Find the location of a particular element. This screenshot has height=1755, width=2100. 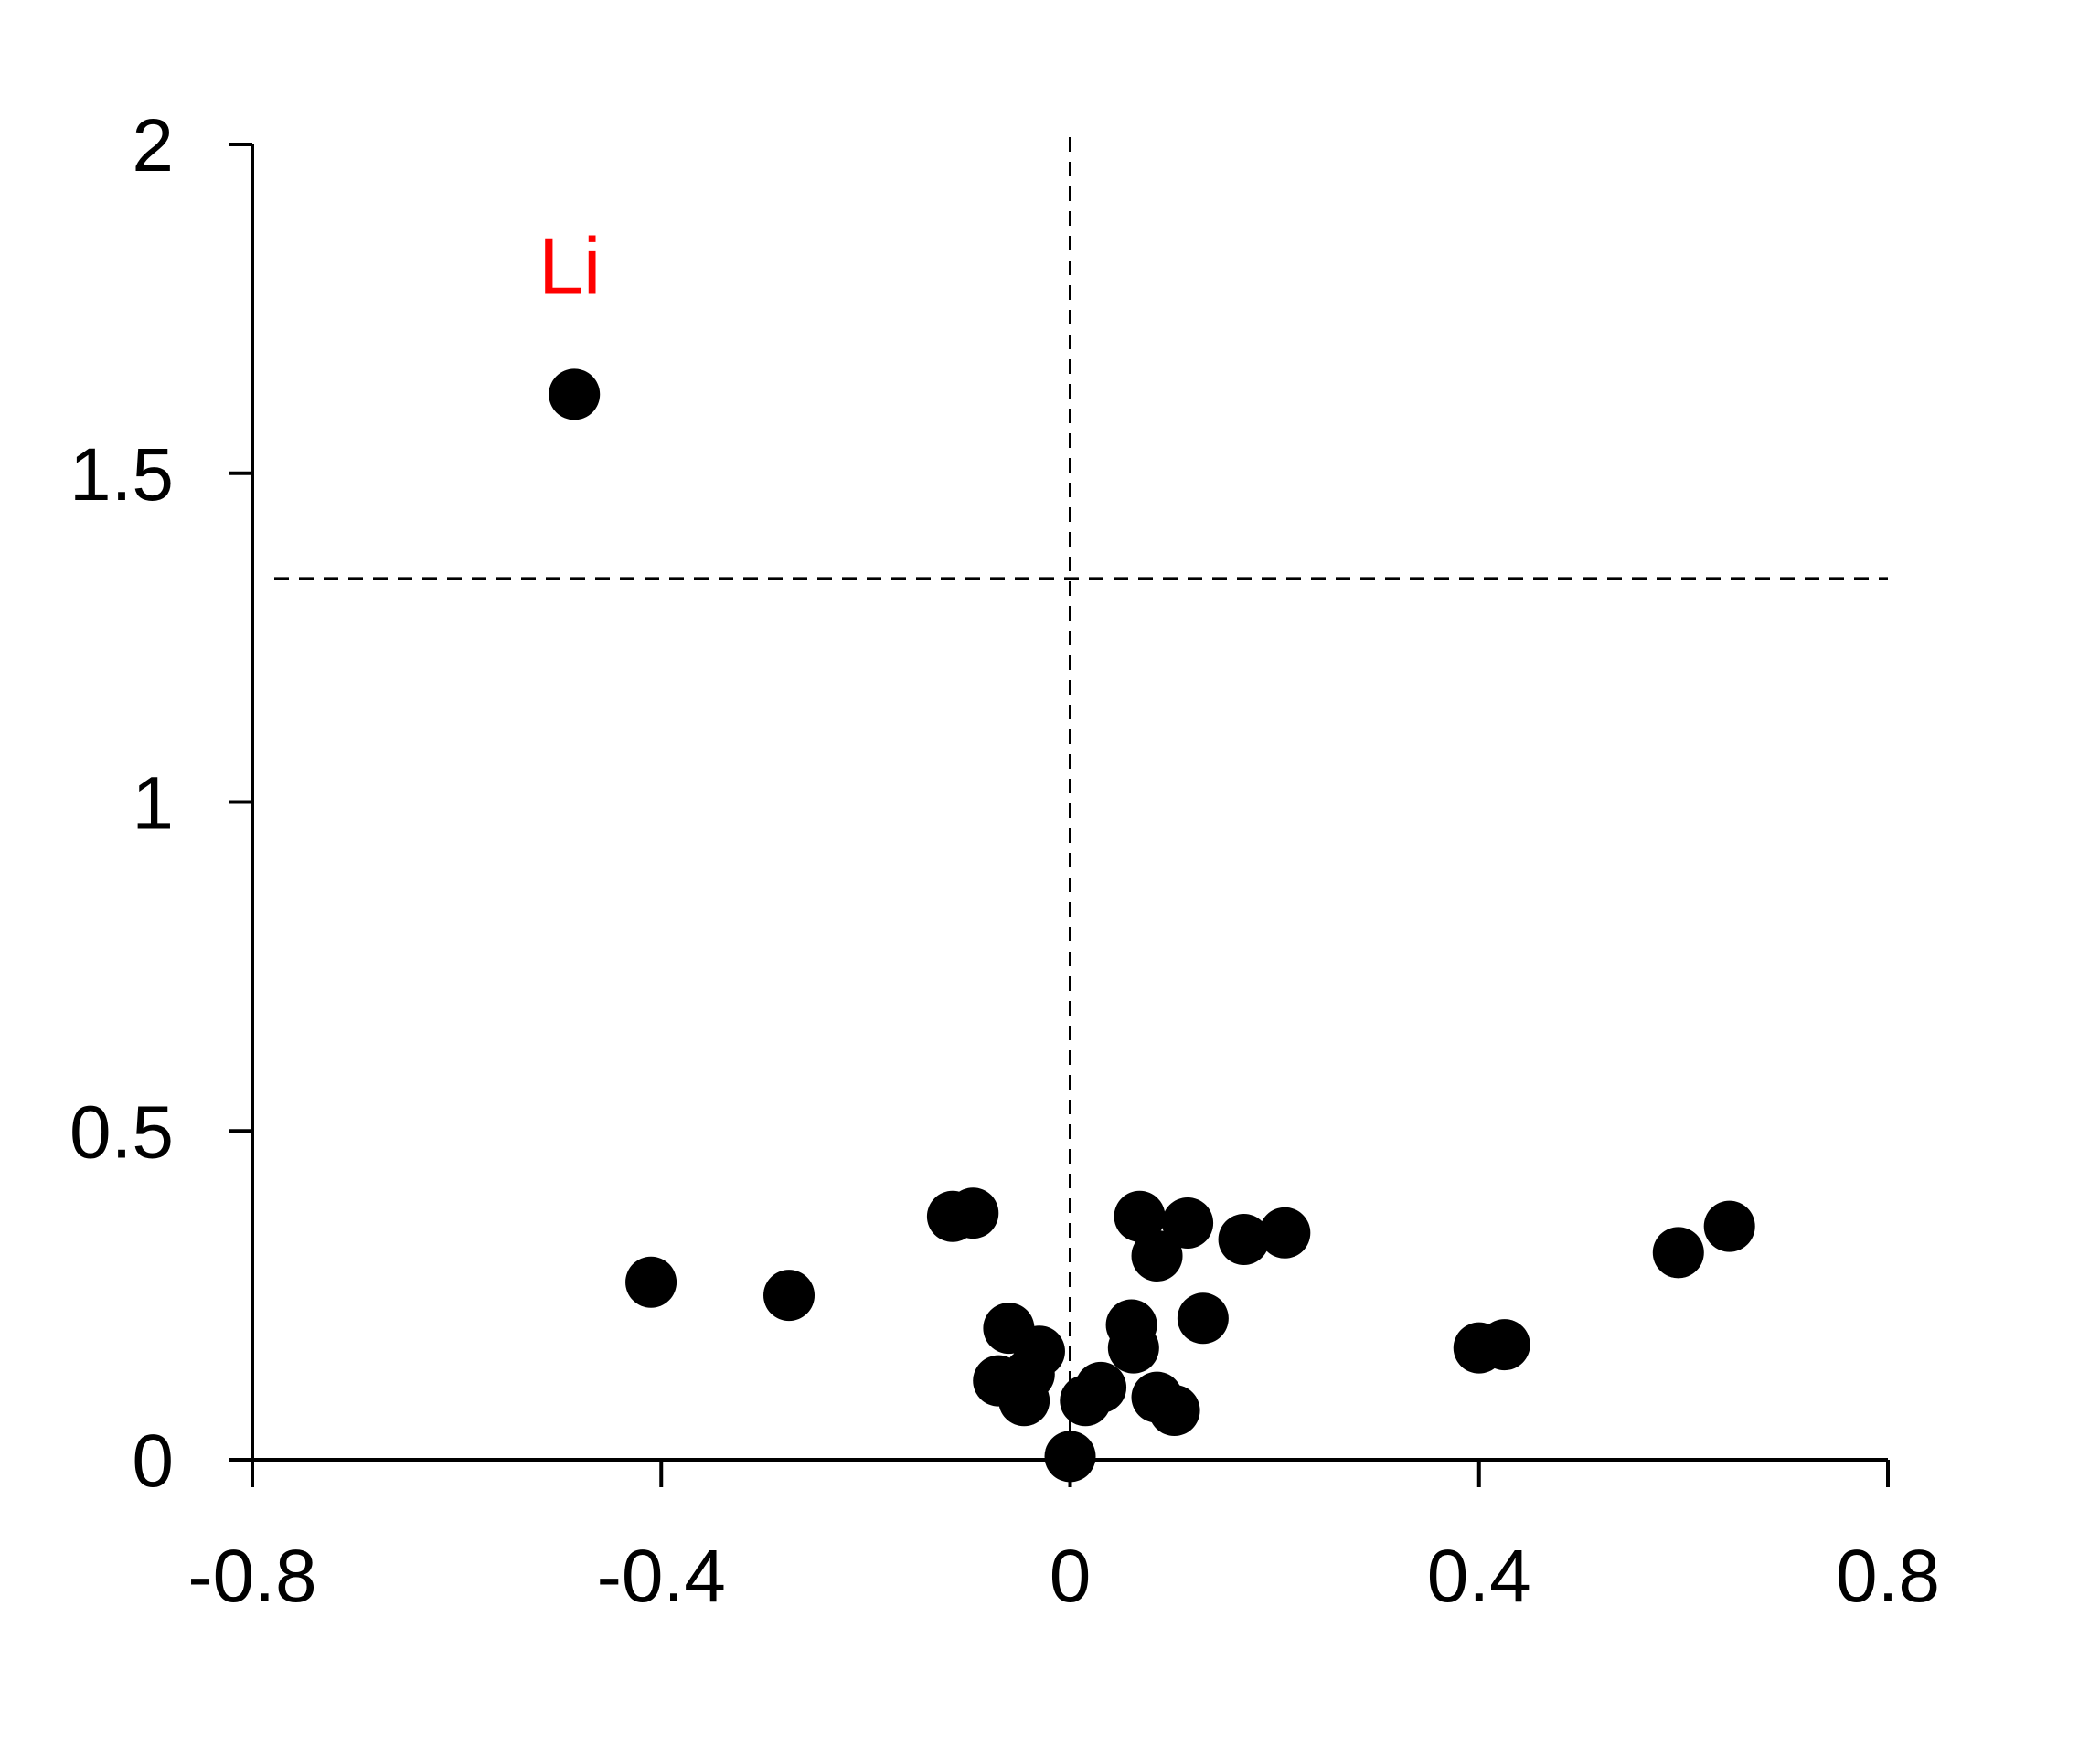

y-tick-label: 0.5 is located at coordinates (121, 1132).